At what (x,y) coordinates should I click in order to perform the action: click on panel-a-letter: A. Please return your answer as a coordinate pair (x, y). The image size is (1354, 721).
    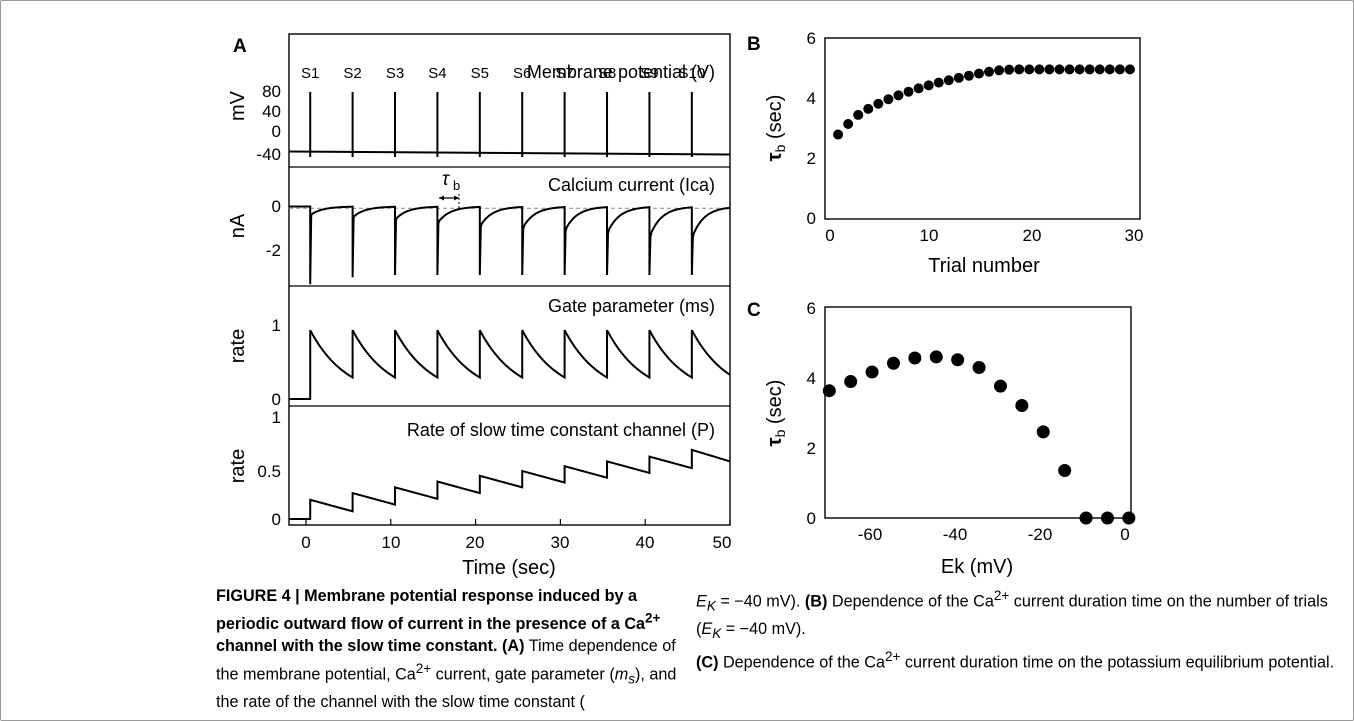
    Looking at the image, I should click on (240, 46).